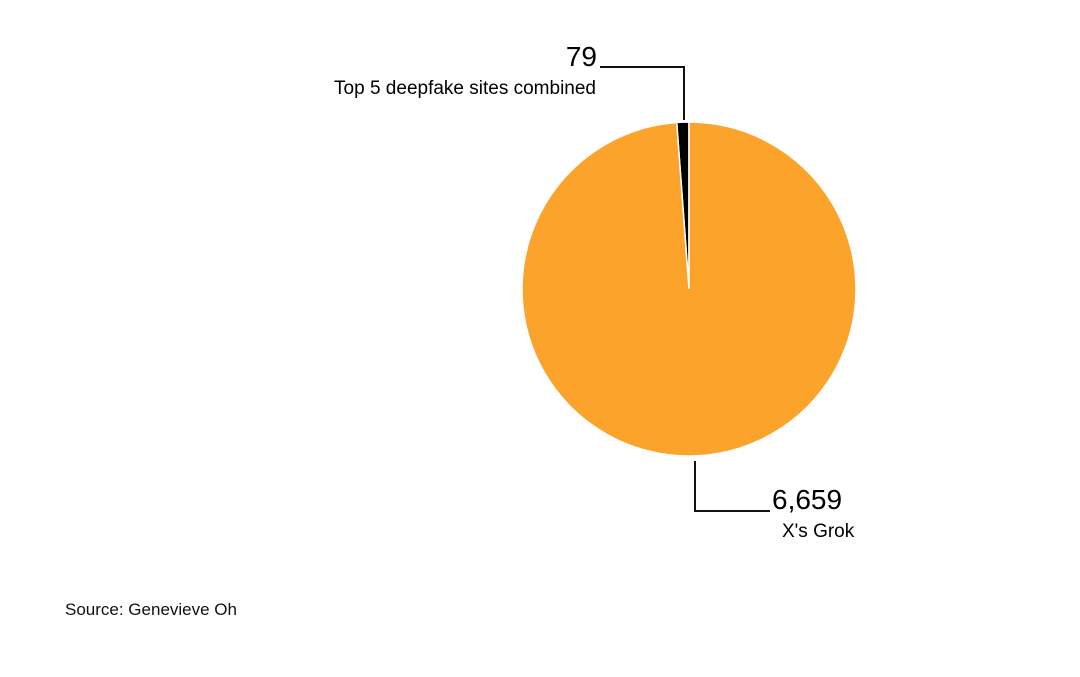 This screenshot has height=677, width=1080. I want to click on value-label-grok: 6,659, so click(807, 499).